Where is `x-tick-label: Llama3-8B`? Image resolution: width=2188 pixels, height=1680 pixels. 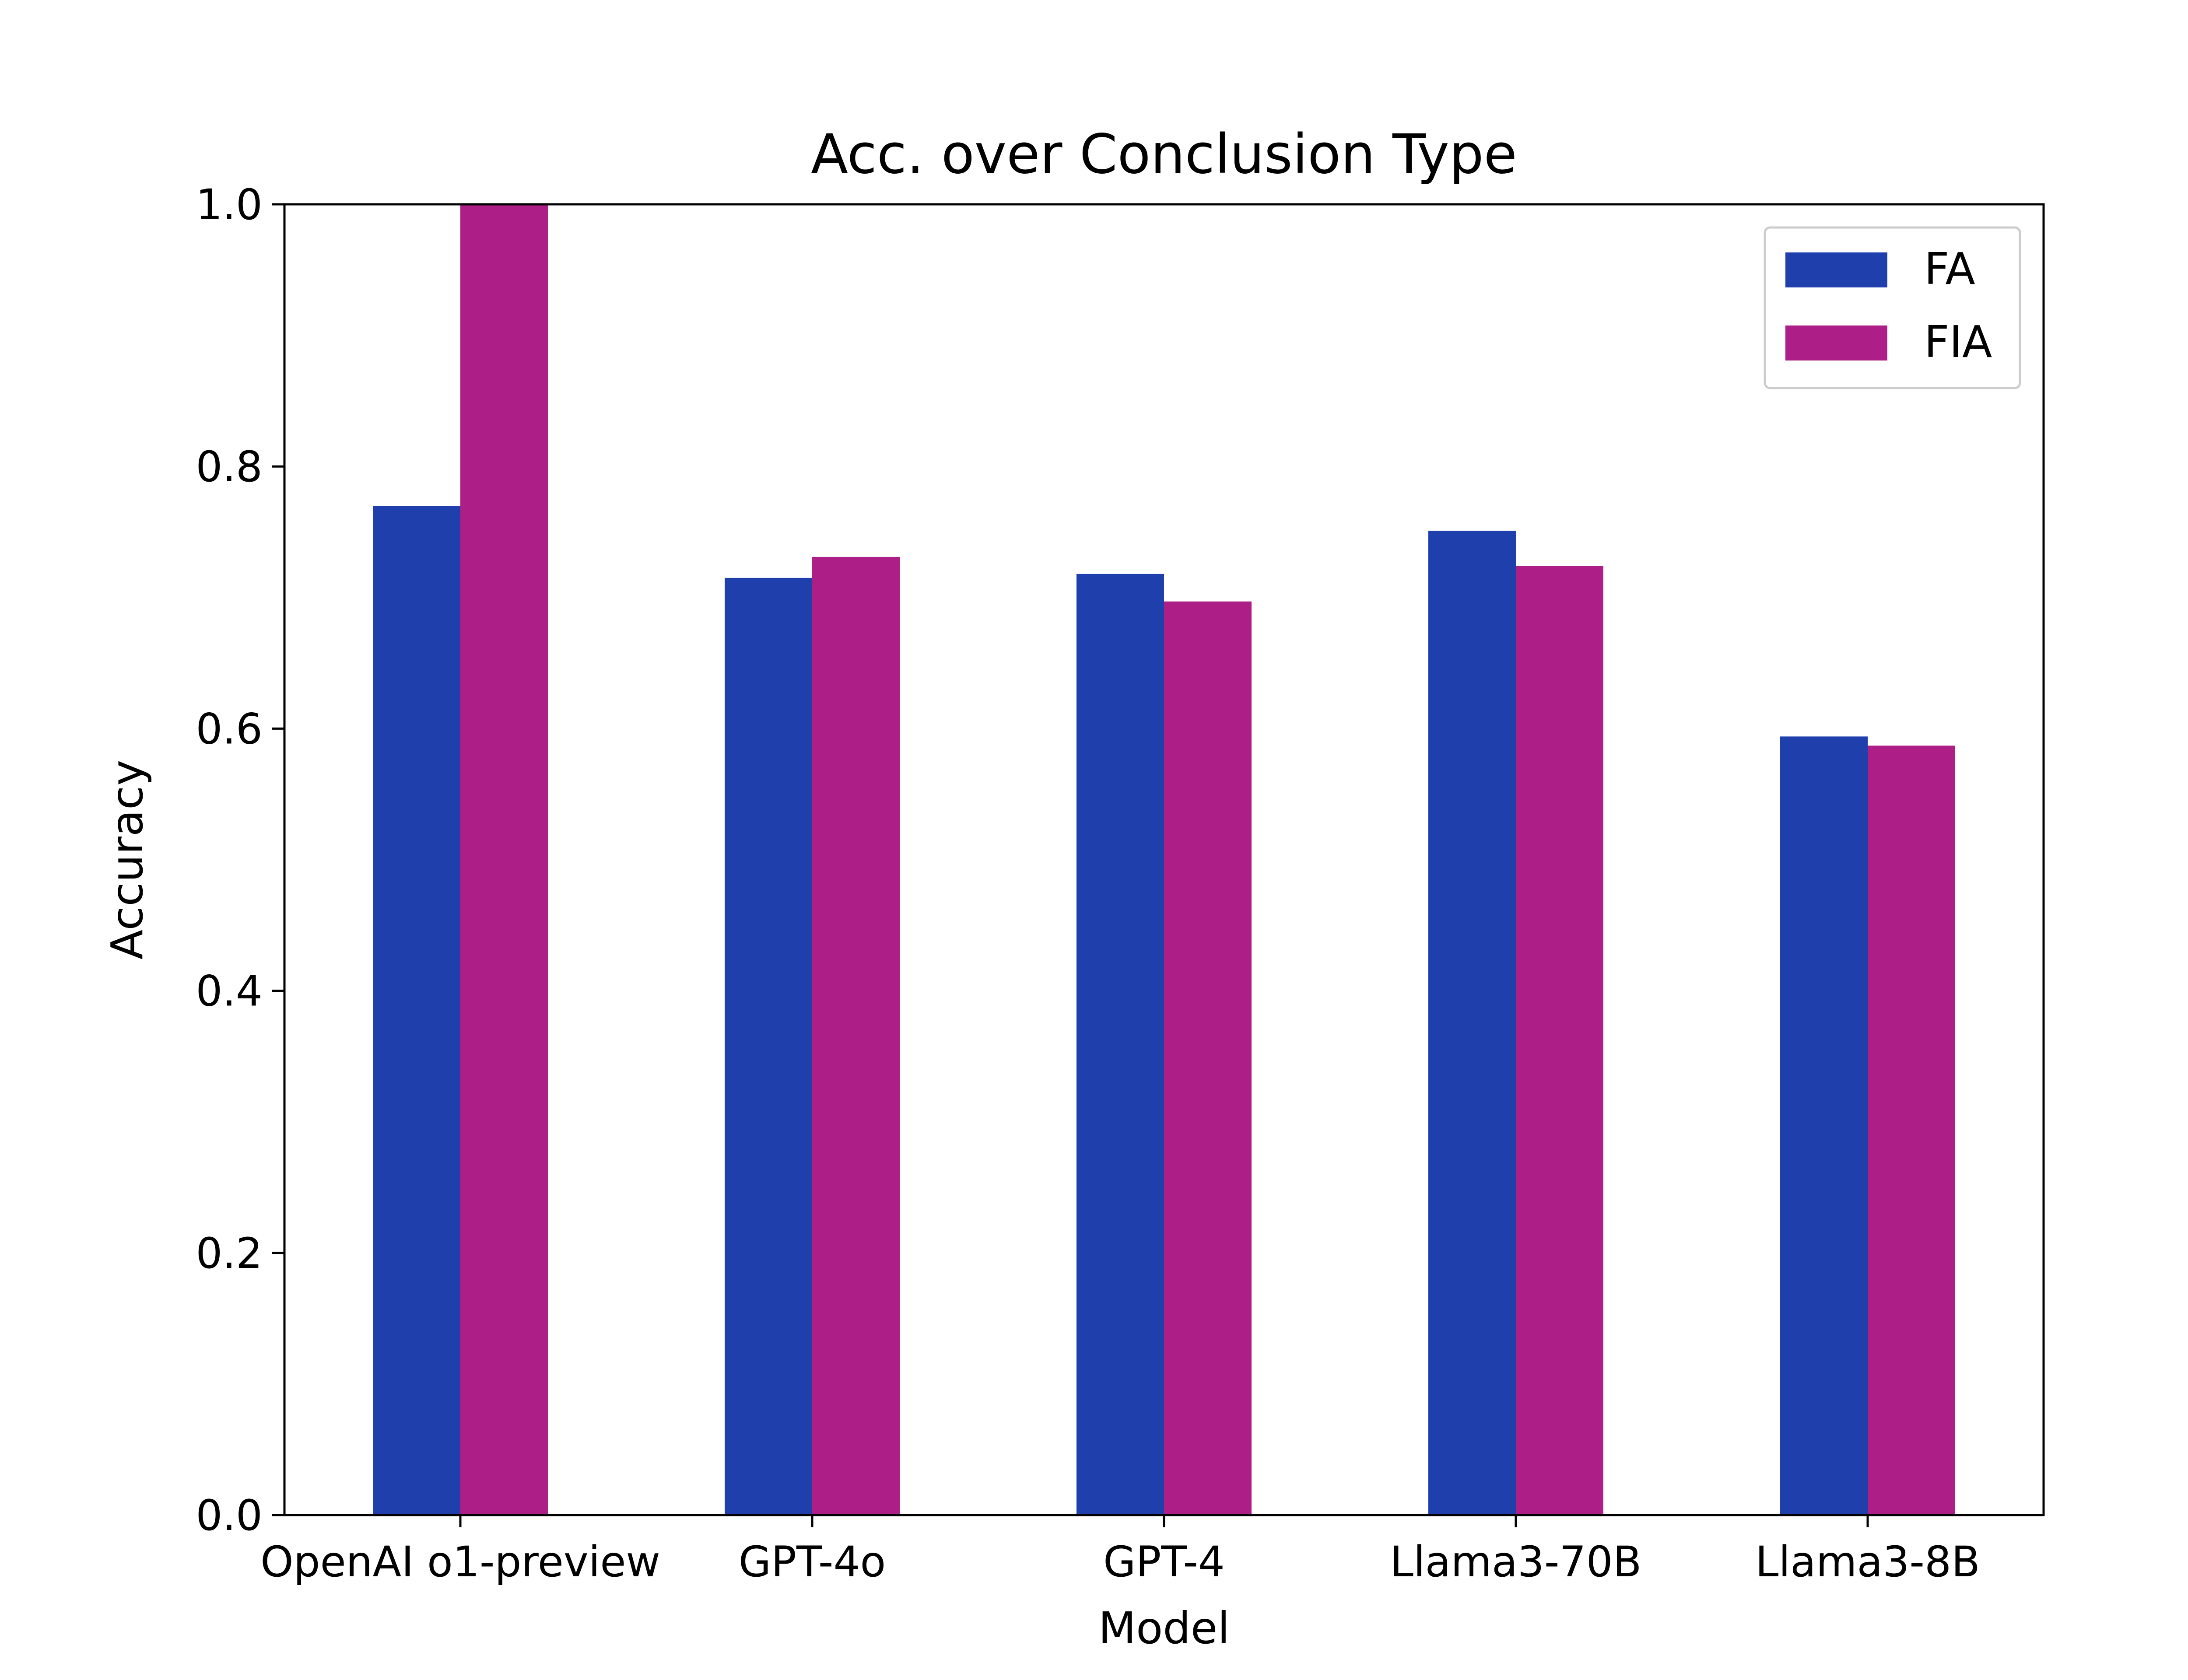 x-tick-label: Llama3-8B is located at coordinates (1868, 1561).